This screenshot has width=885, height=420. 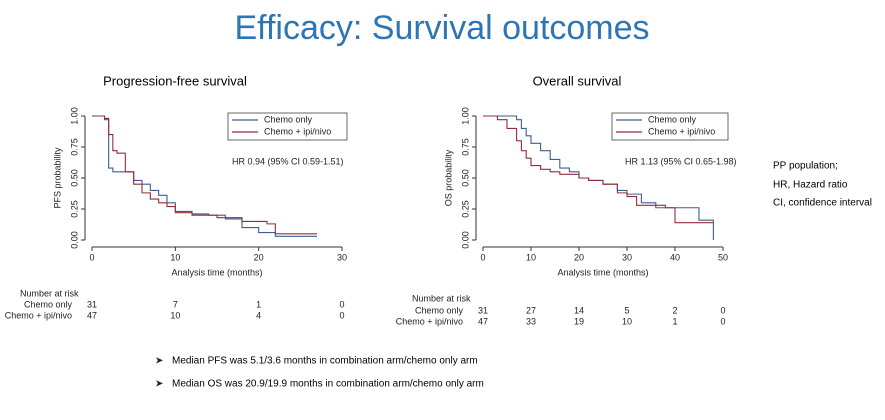 I want to click on risk-value: 27, so click(x=531, y=310).